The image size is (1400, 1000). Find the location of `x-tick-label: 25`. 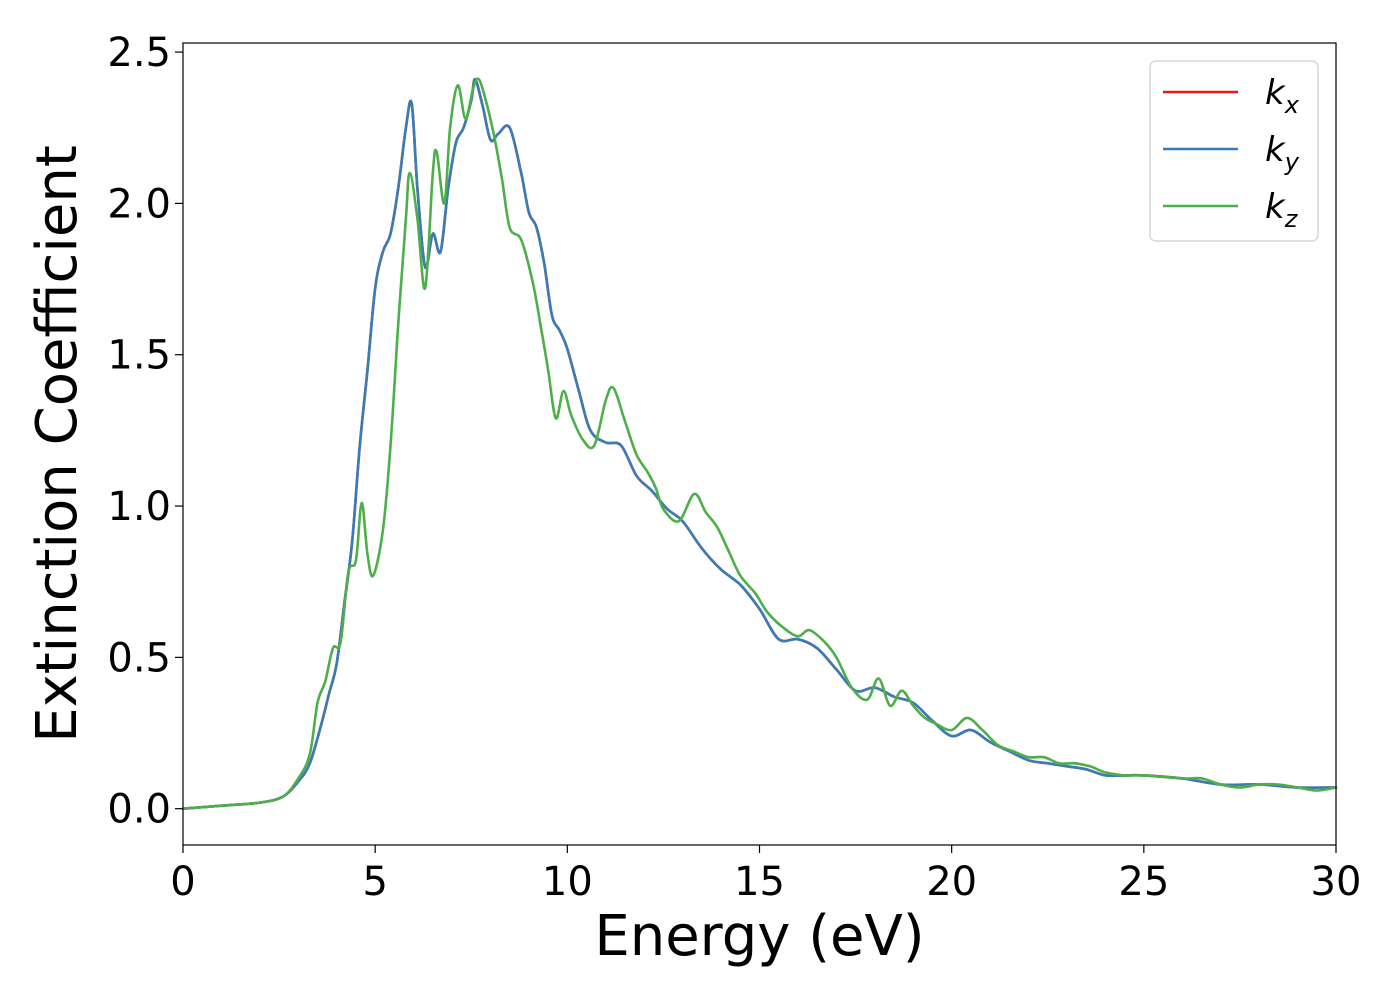

x-tick-label: 25 is located at coordinates (1143, 882).